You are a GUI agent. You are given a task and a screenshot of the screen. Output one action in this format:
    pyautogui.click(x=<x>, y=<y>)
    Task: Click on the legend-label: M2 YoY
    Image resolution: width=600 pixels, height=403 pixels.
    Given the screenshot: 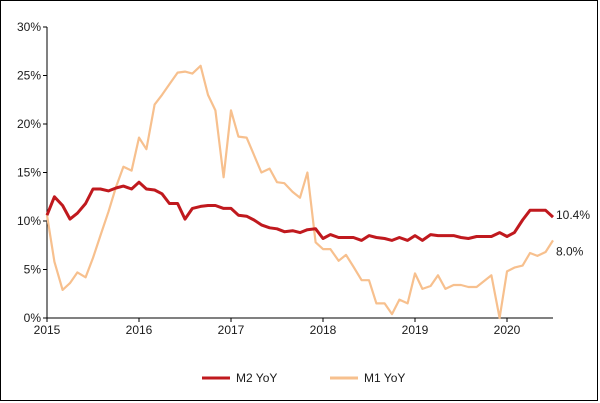 What is the action you would take?
    pyautogui.click(x=256, y=378)
    